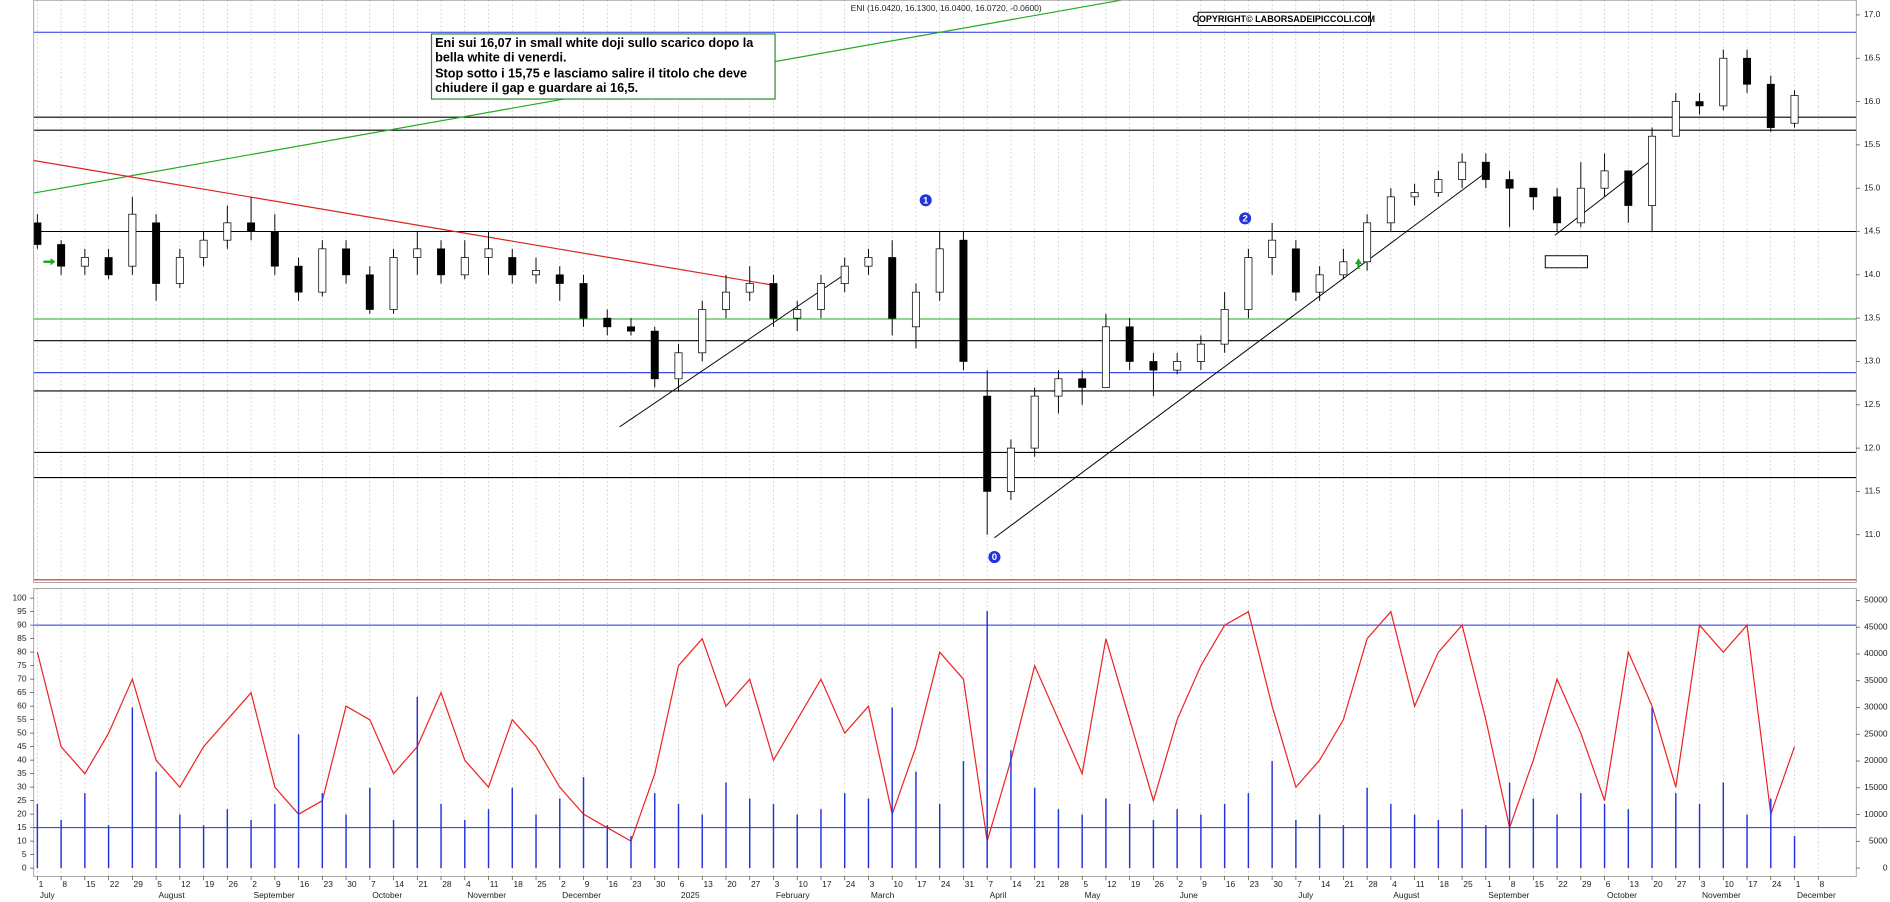 The image size is (1890, 902). What do you see at coordinates (1876, 653) in the screenshot?
I see `y2-tick-label: 40000` at bounding box center [1876, 653].